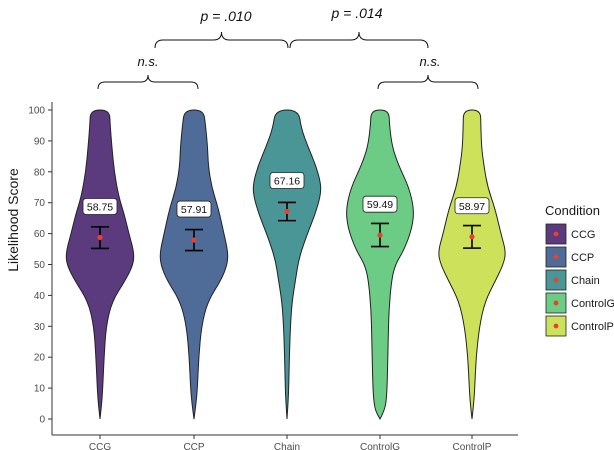  I want to click on violin-ccp, so click(194, 264).